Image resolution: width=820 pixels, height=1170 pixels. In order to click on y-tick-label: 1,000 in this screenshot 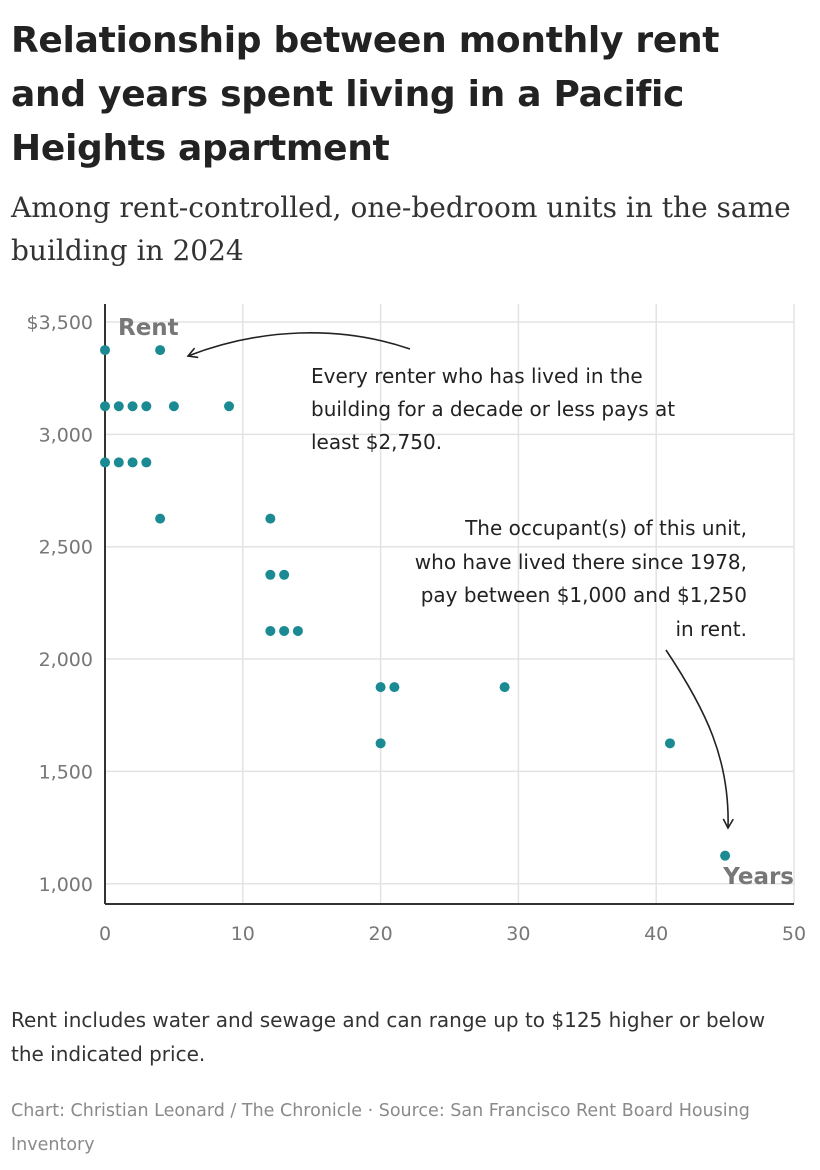, I will do `click(66, 885)`.